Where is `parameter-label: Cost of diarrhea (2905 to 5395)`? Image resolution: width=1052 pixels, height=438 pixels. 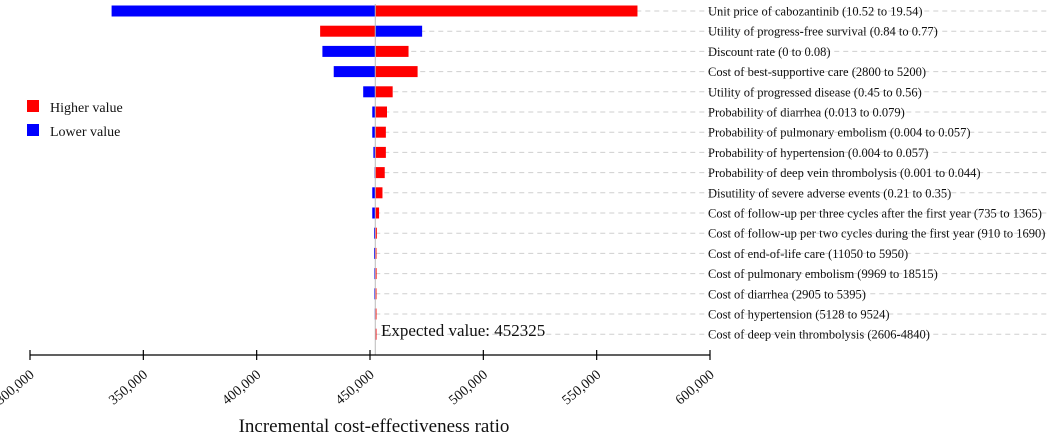 parameter-label: Cost of diarrhea (2905 to 5395) is located at coordinates (787, 294).